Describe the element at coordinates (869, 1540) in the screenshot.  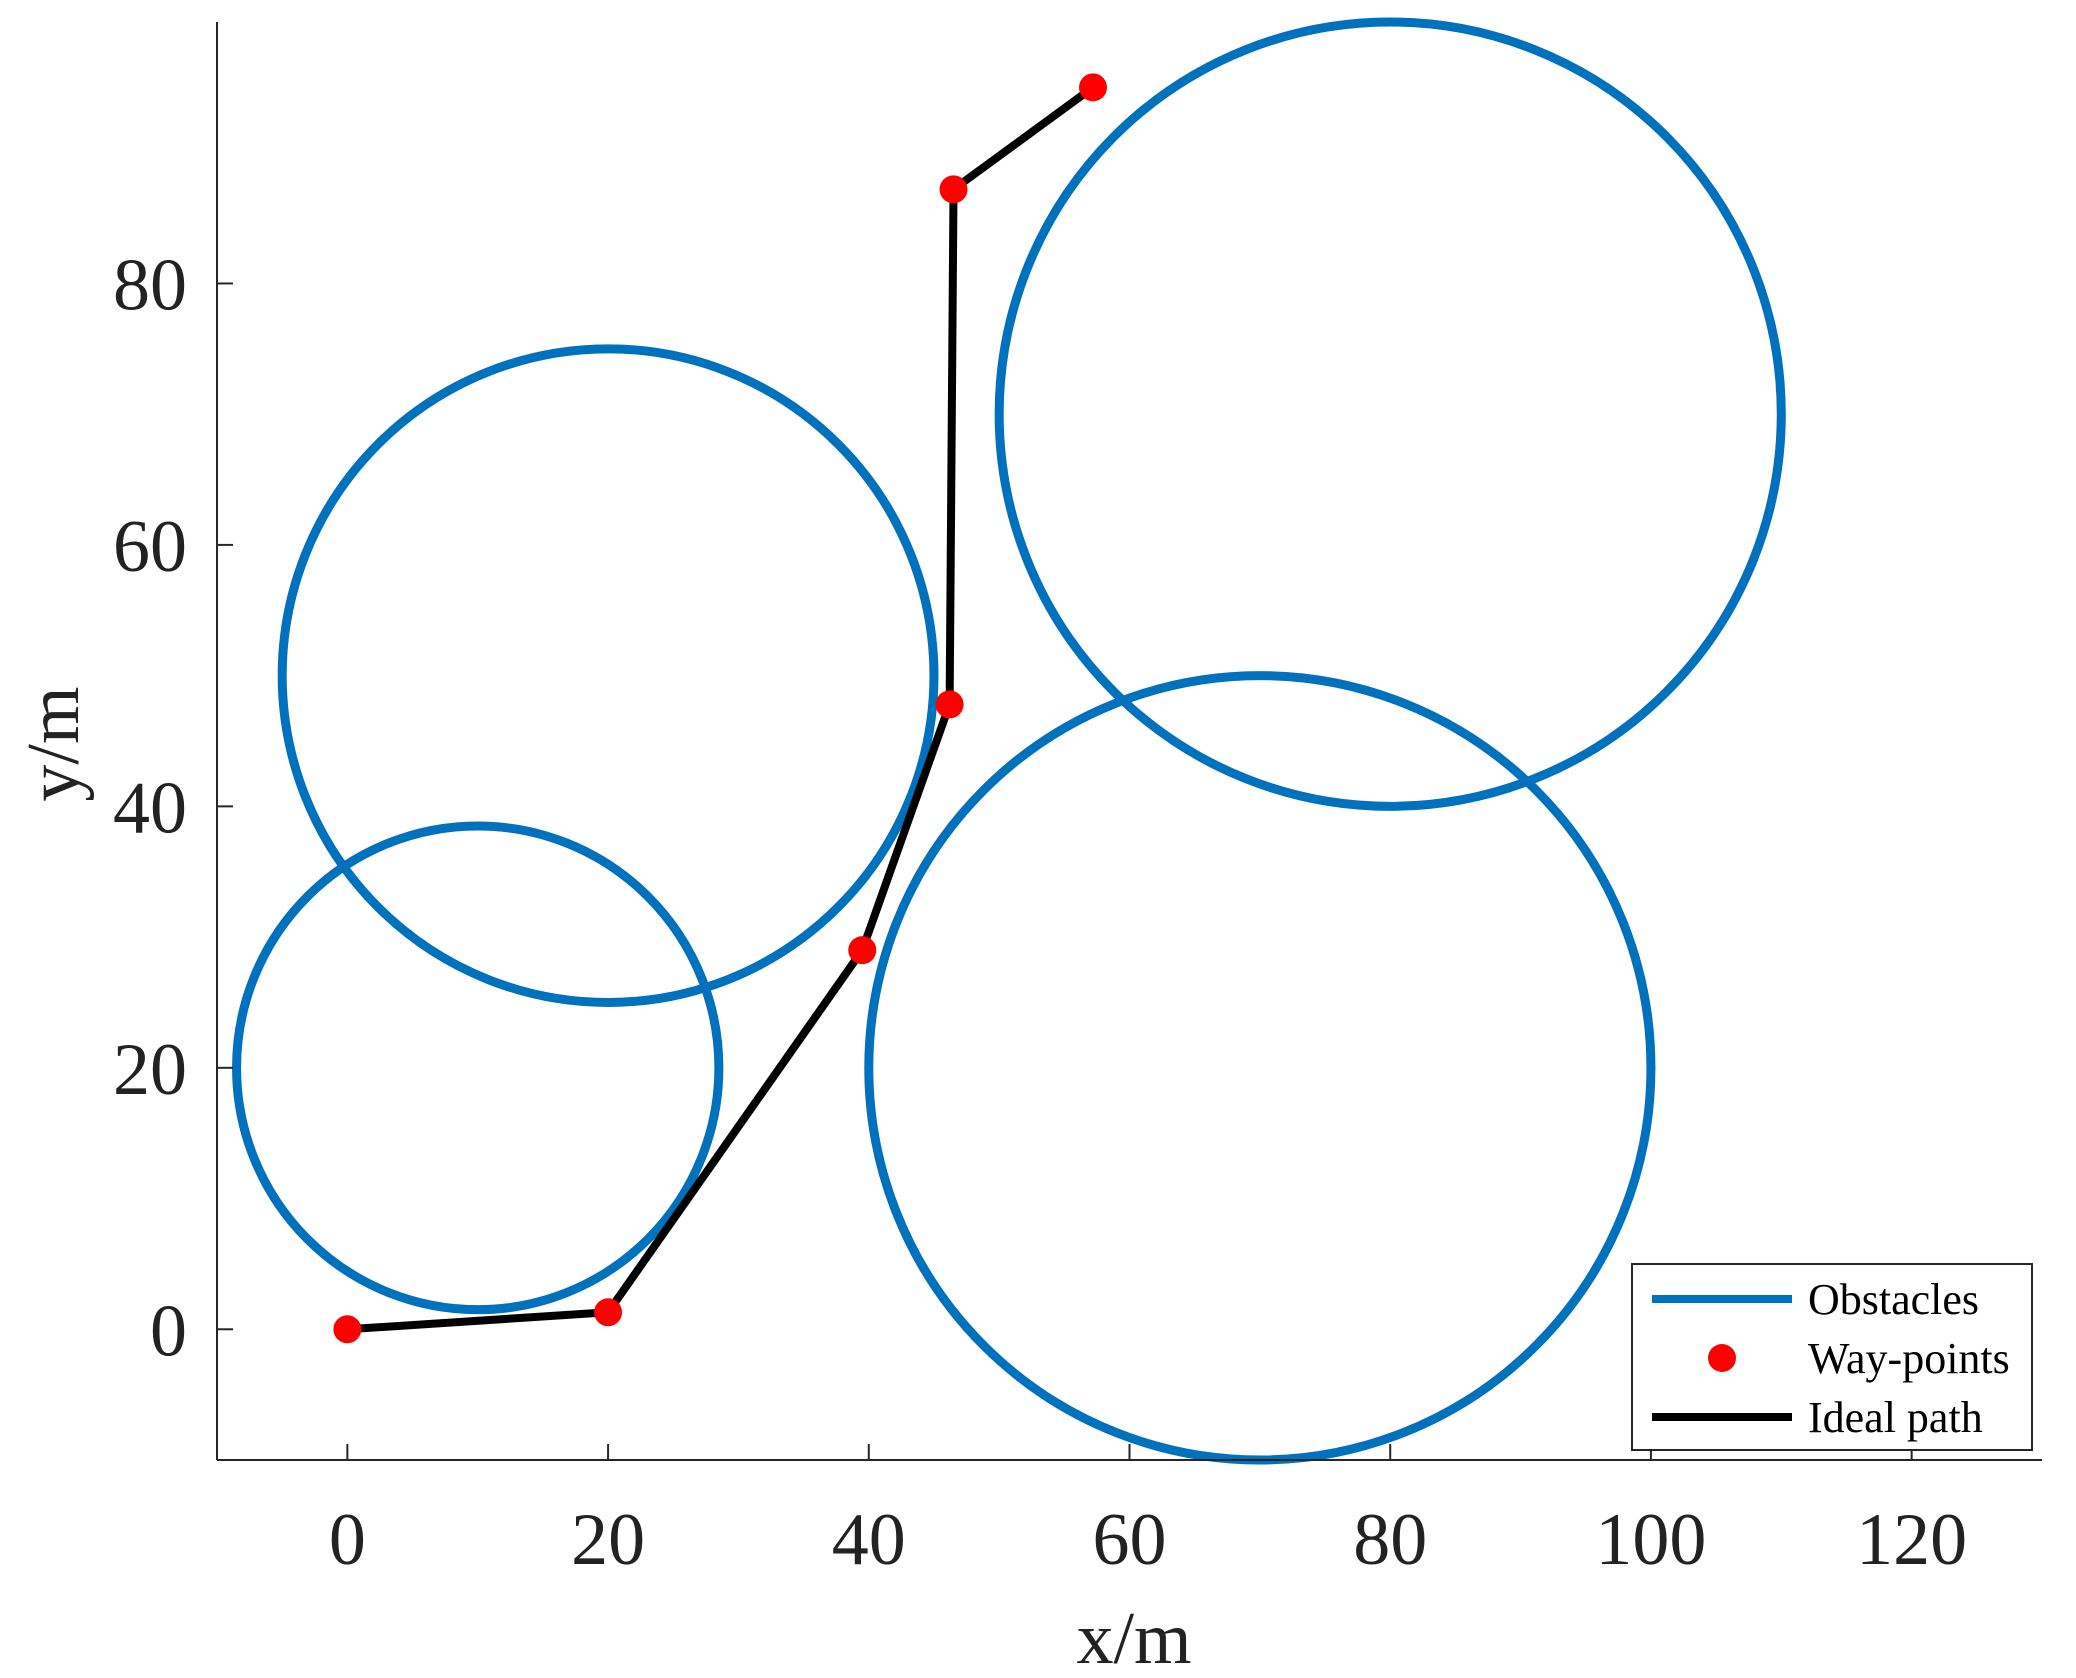
I see `x-tick-label: 40` at that location.